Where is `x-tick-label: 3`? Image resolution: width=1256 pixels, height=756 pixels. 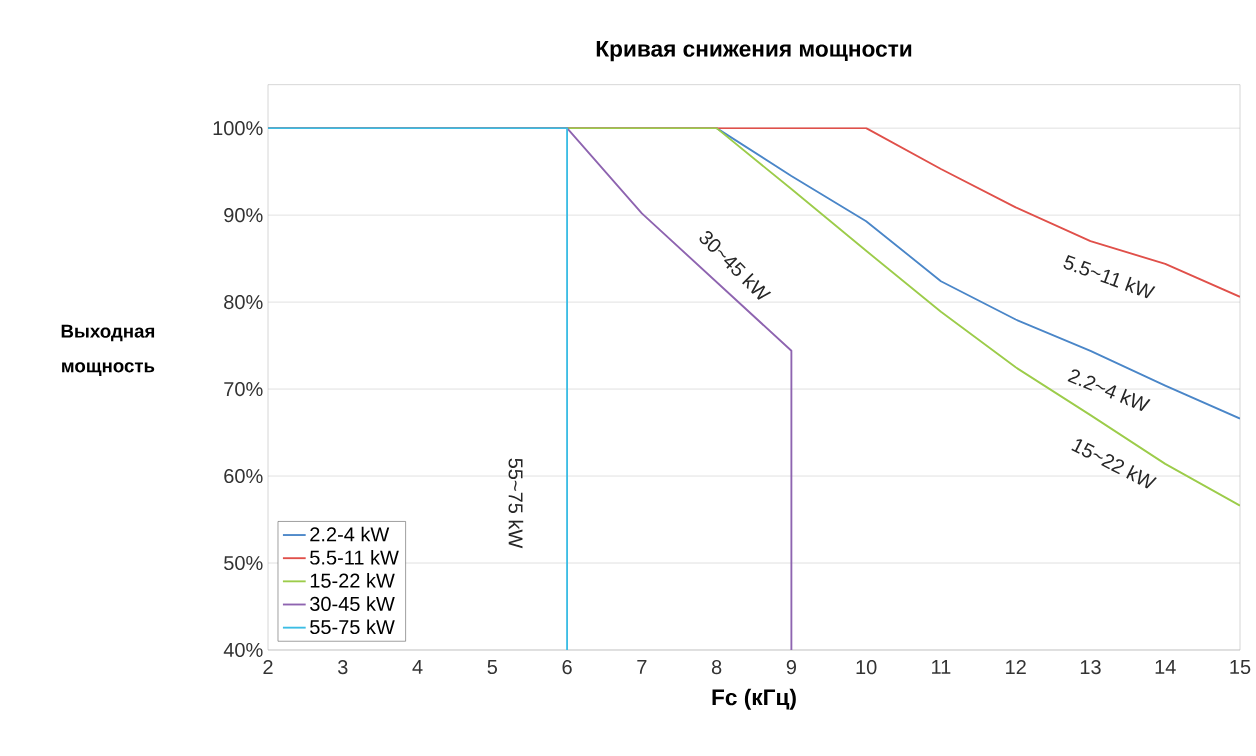 x-tick-label: 3 is located at coordinates (342, 667).